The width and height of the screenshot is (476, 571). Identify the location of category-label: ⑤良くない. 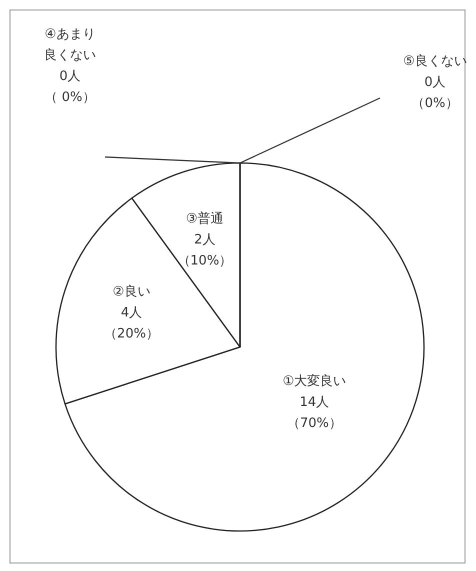
(435, 61).